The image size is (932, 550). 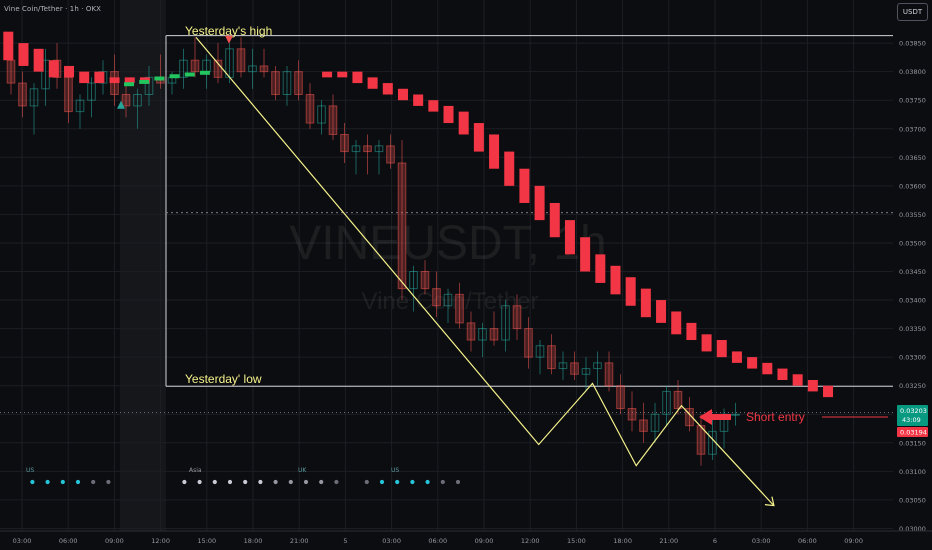 I want to click on session-label: US, so click(x=30, y=470).